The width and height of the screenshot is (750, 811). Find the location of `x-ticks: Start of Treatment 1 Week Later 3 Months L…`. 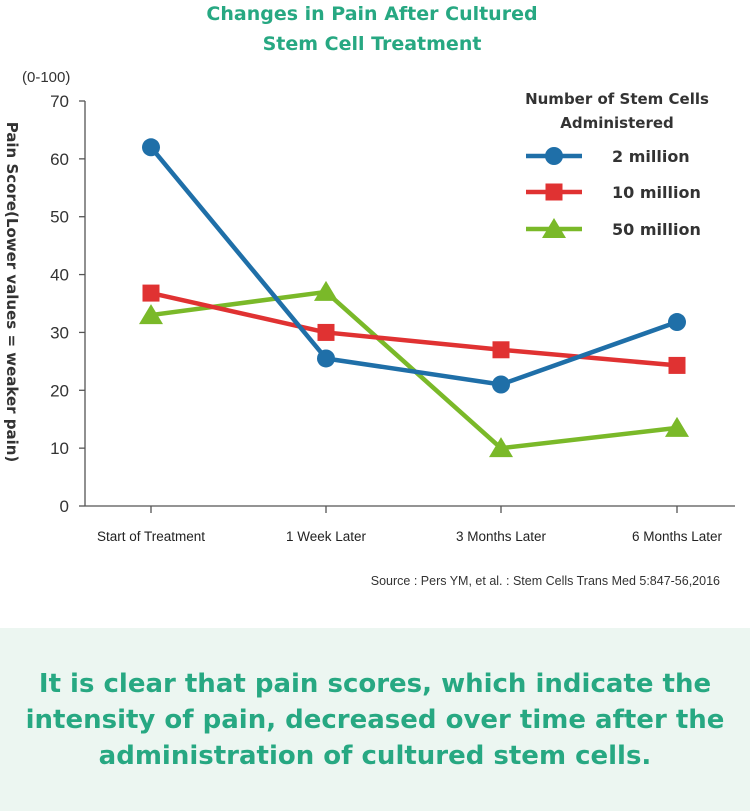

x-ticks: Start of Treatment 1 Week Later 3 Months L… is located at coordinates (410, 525).